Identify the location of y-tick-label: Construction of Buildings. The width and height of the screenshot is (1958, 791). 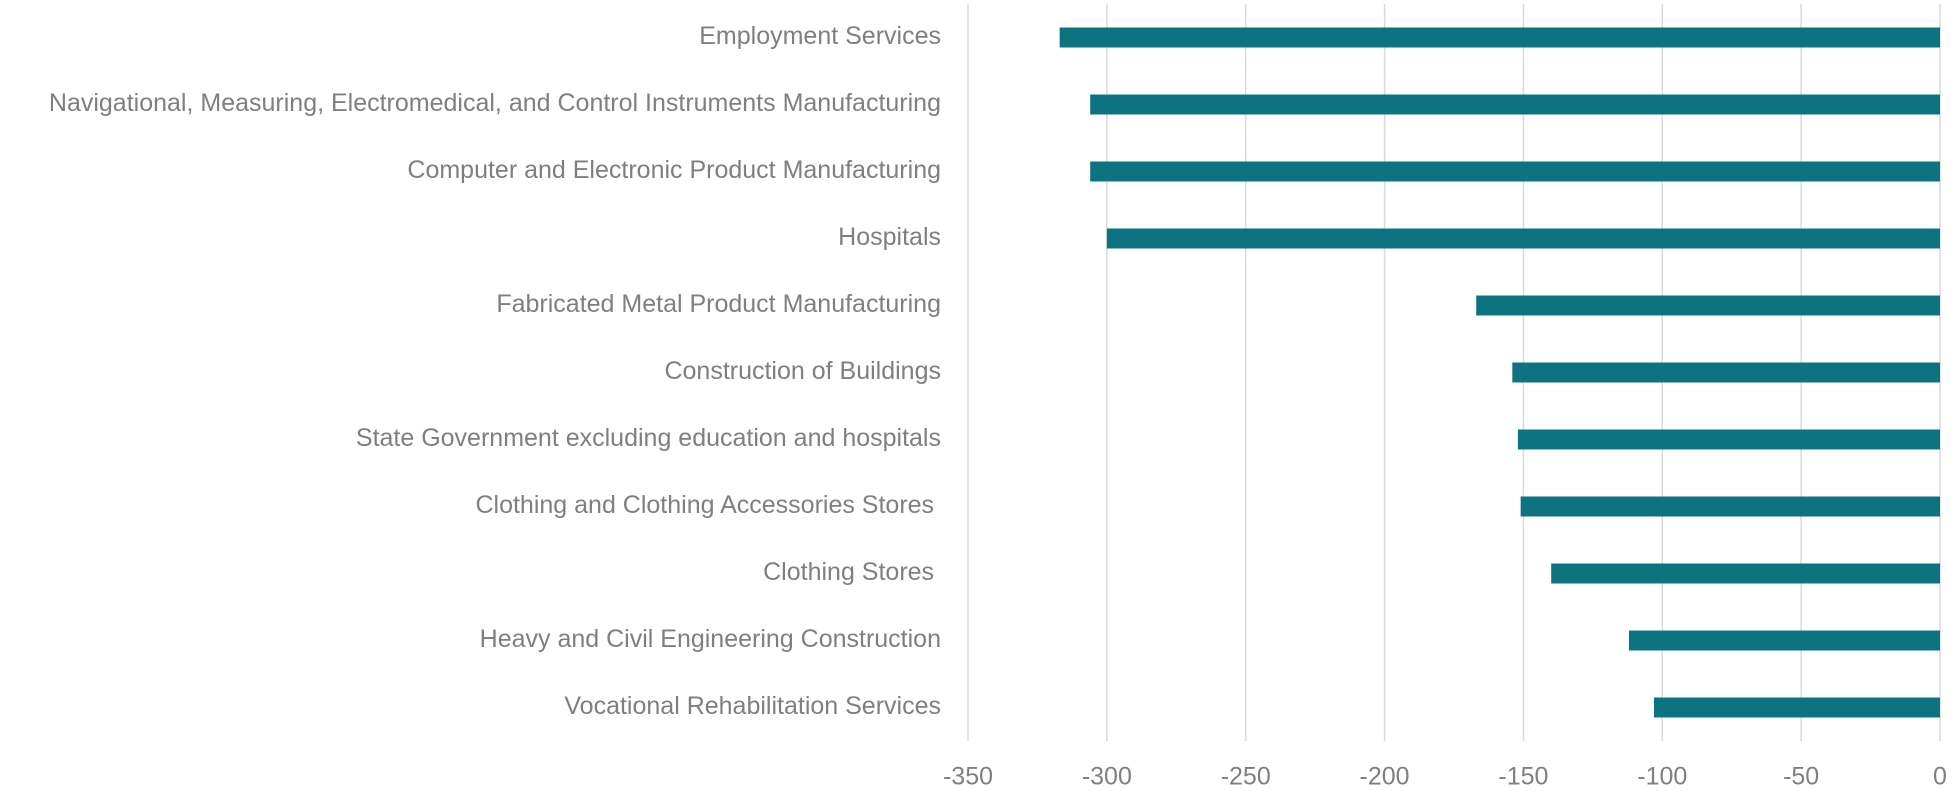
(802, 371).